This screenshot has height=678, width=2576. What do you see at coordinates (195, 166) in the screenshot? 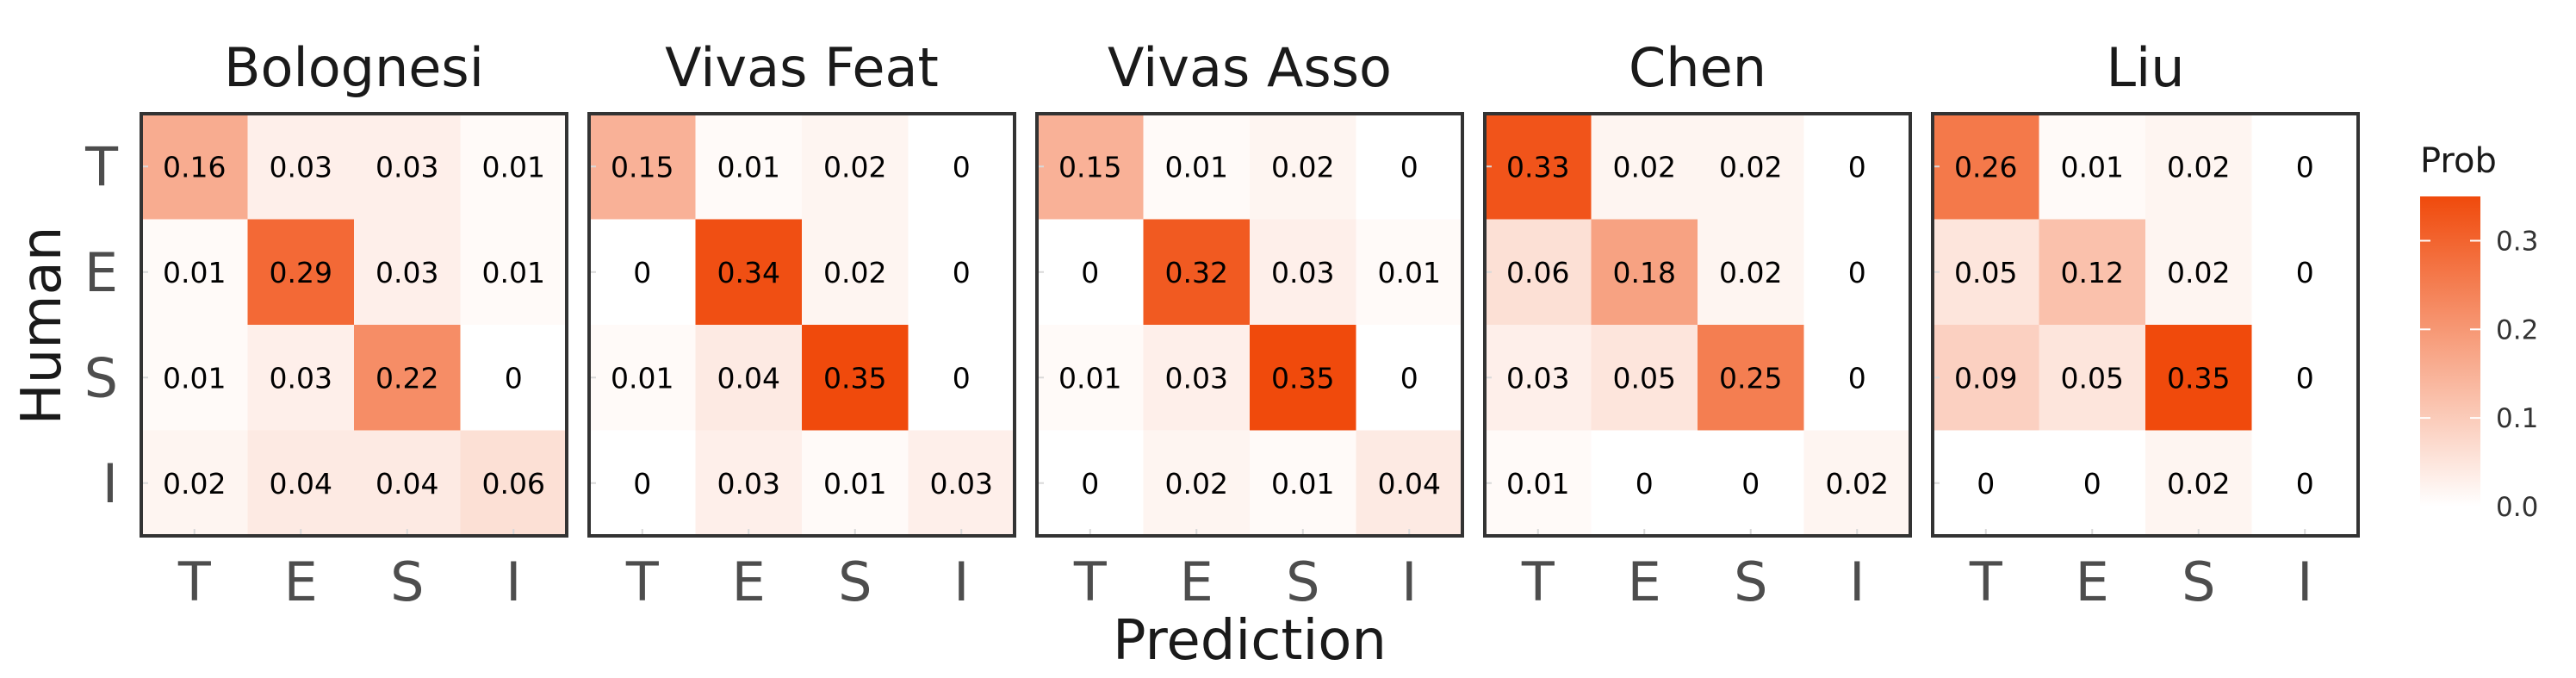
I see `cell-label: 0.16` at bounding box center [195, 166].